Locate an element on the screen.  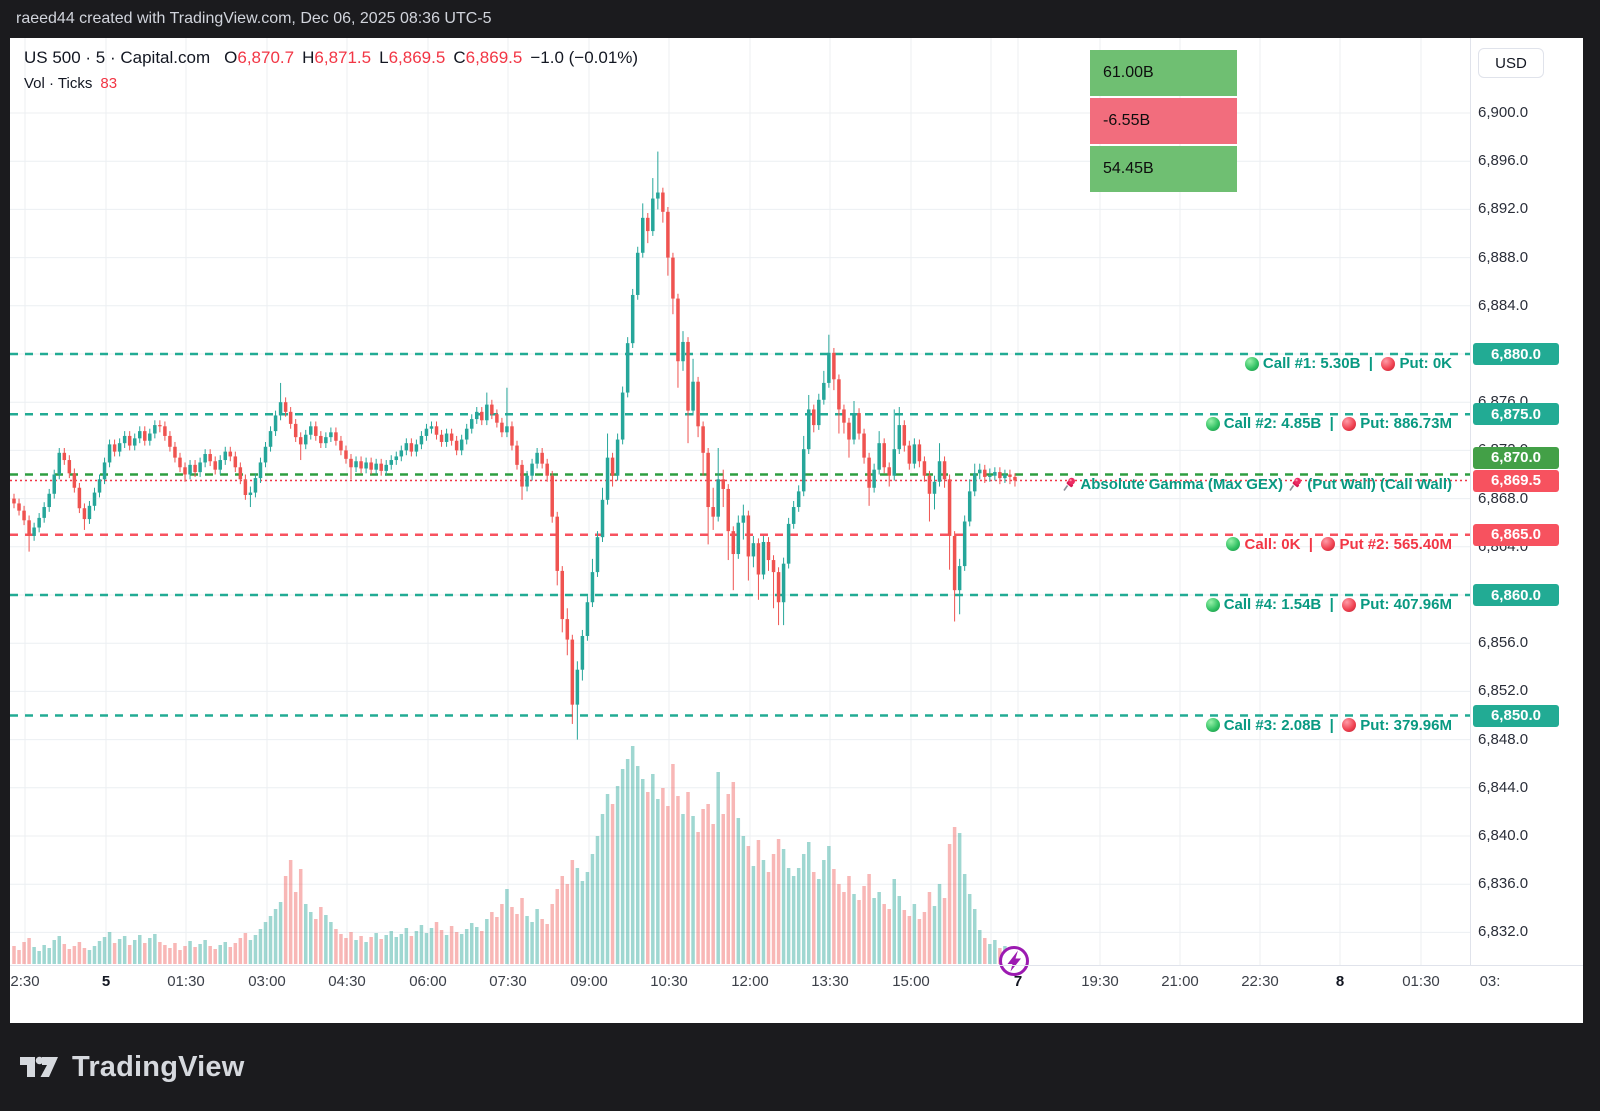
open-value: 6,870.7 is located at coordinates (266, 57).